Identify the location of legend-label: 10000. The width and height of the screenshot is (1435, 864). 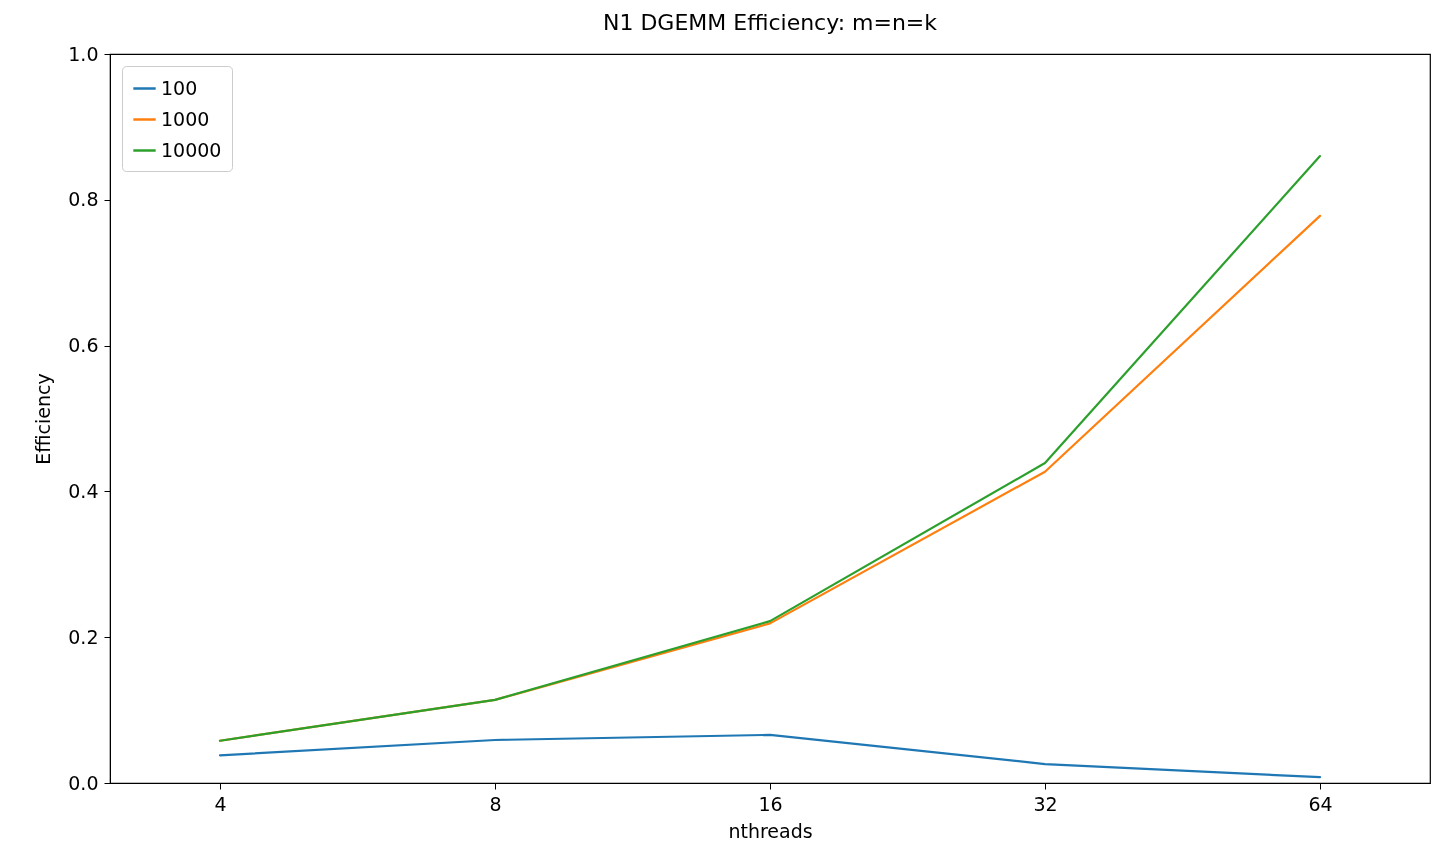
(191, 149).